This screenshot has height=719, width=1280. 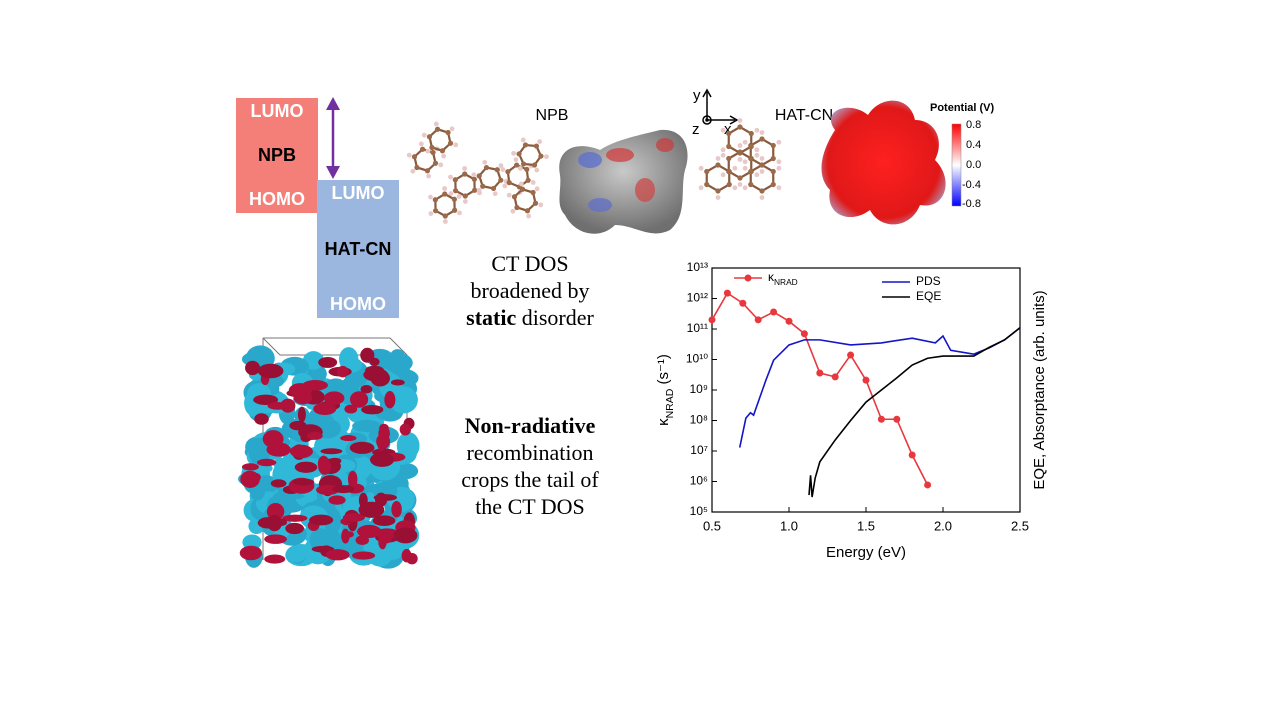 I want to click on donor-name: NPB, so click(x=277, y=155).